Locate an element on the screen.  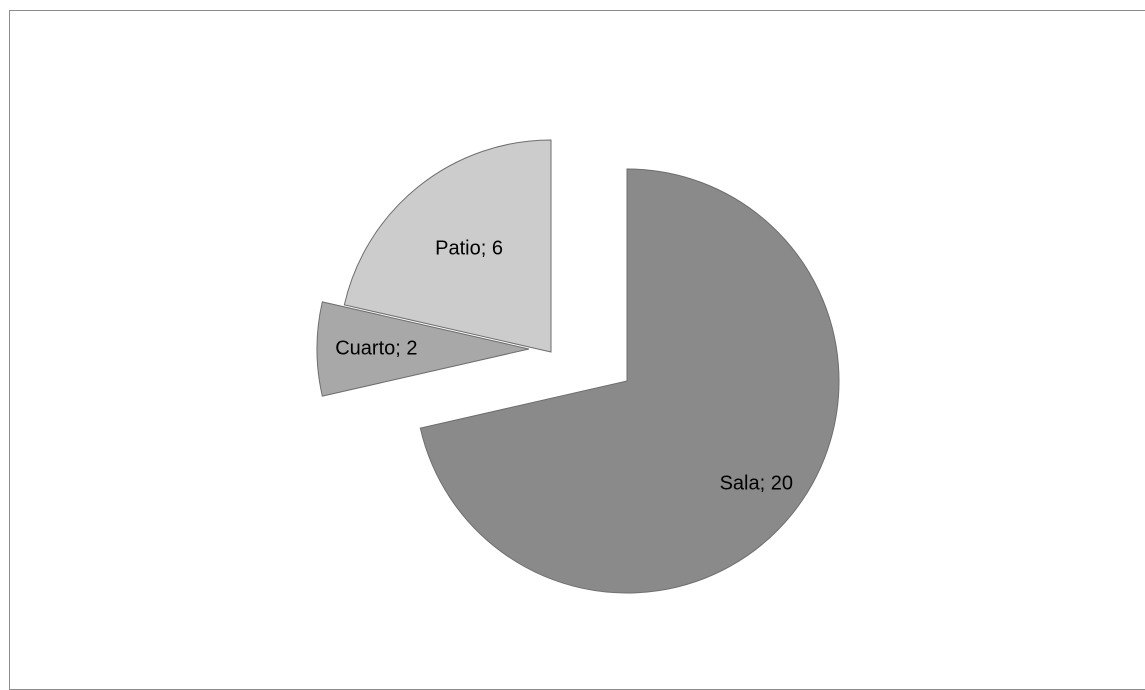
pie-labels: Sala; 20 Cuarto; 2 Patio; 6 is located at coordinates (564, 366).